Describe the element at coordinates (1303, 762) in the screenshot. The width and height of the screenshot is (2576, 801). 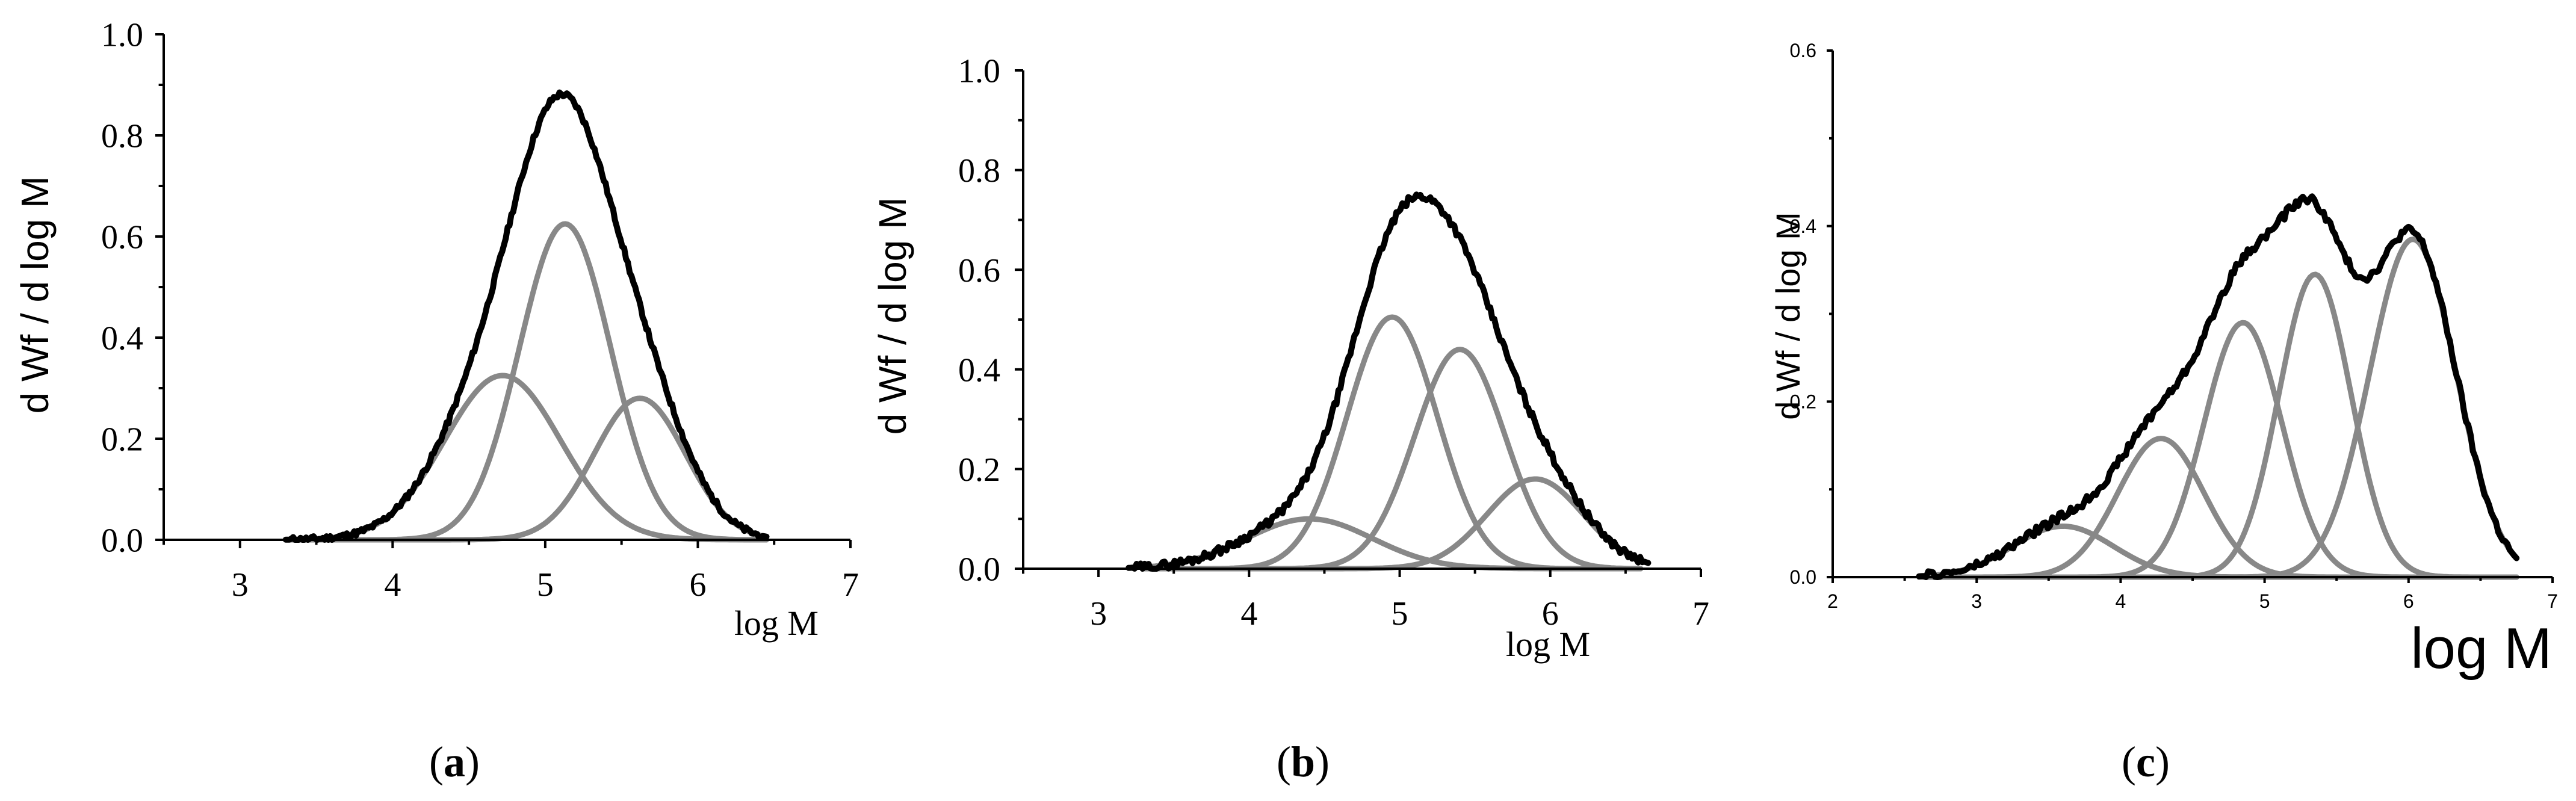
I see `panel-label-b: (b)` at that location.